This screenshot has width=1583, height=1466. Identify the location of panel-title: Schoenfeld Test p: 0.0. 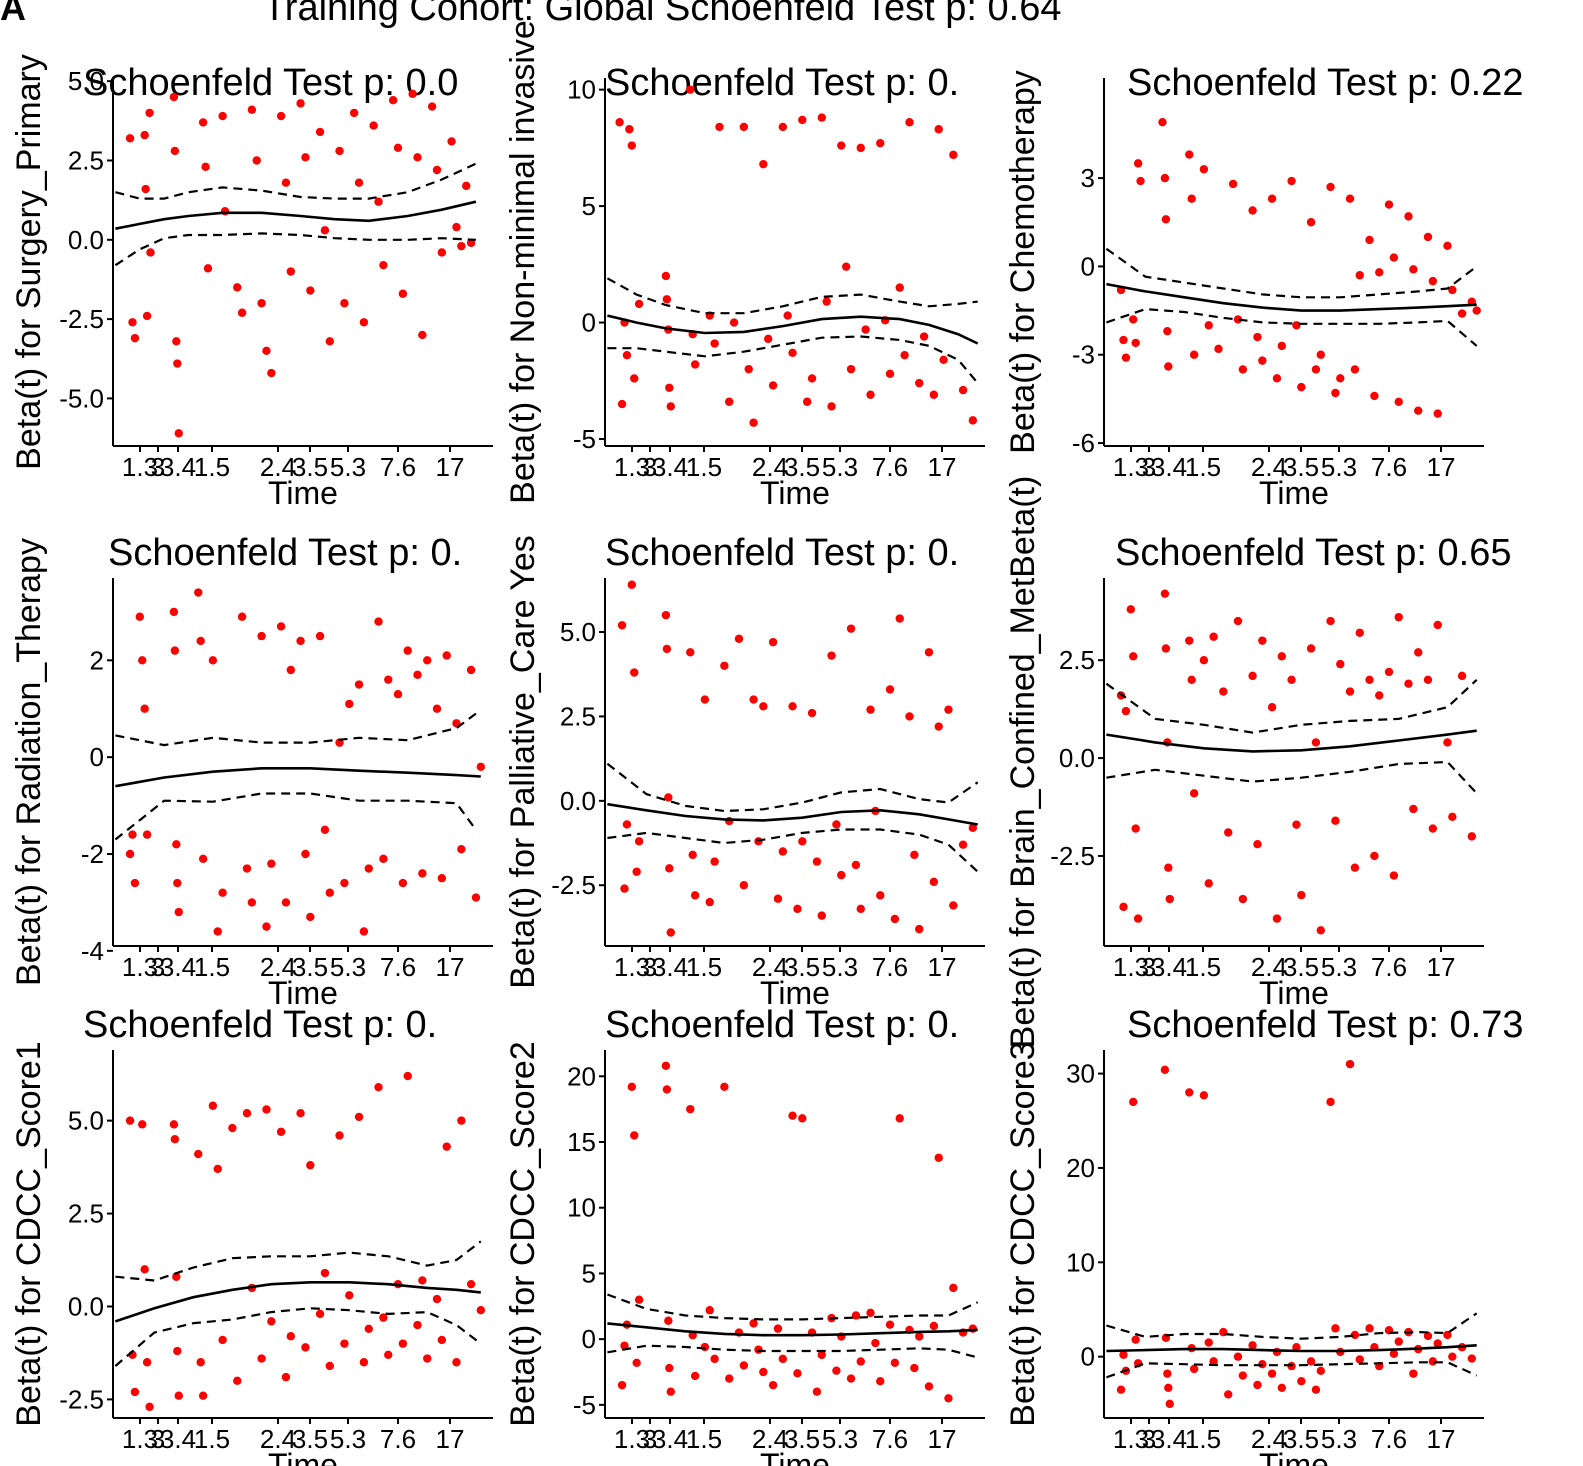
(270, 83).